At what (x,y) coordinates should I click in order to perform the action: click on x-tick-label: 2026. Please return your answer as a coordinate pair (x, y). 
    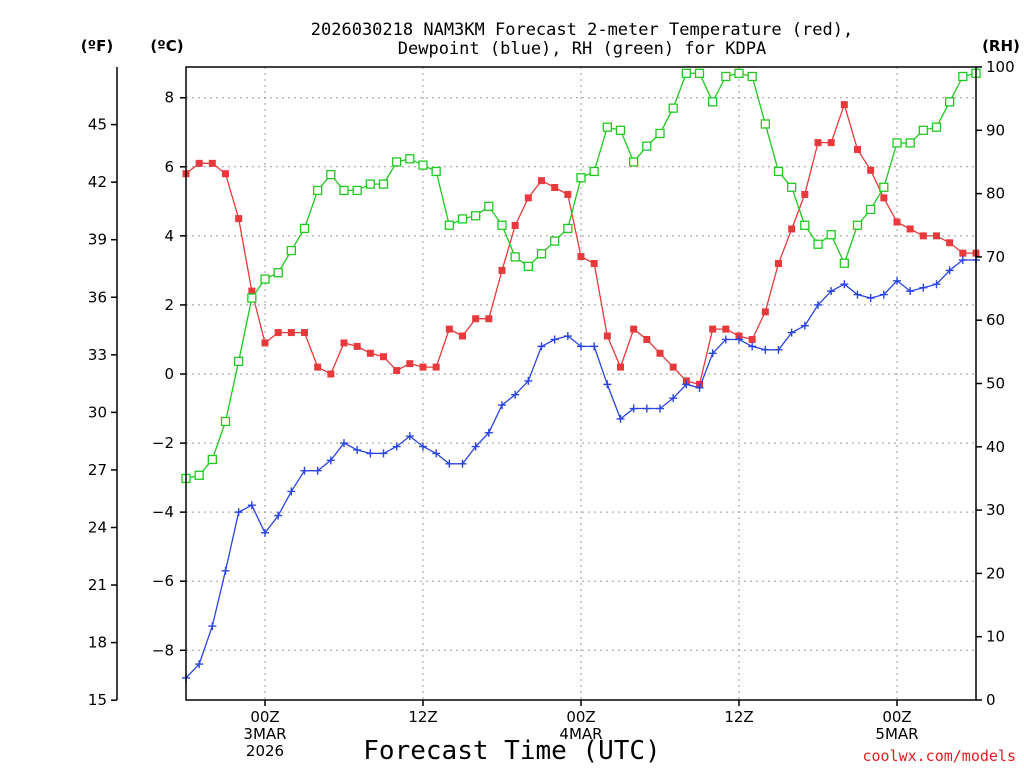
    Looking at the image, I should click on (265, 751).